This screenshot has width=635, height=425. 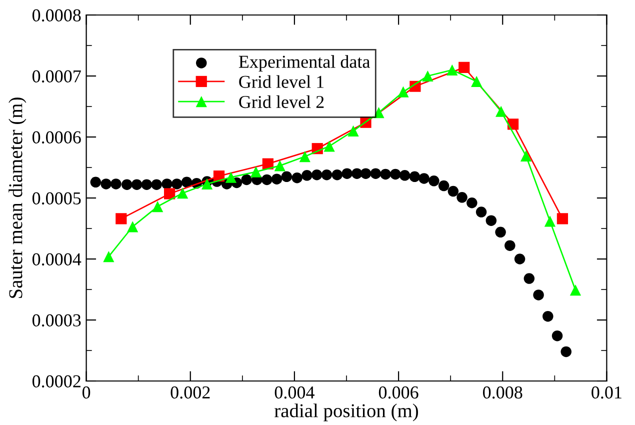 I want to click on y-tick-label: 0.0003, so click(x=56, y=320).